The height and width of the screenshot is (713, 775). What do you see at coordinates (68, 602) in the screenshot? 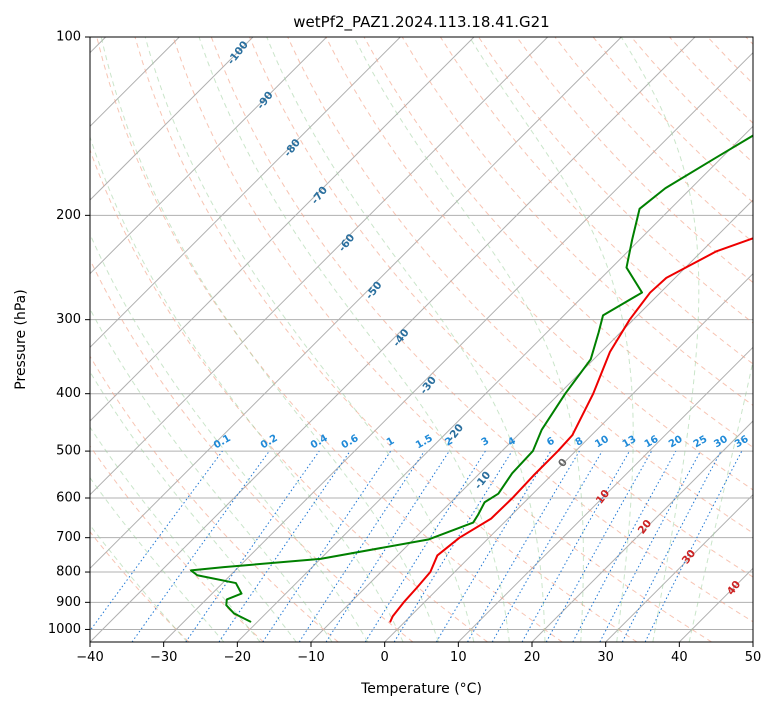
I see `y-tick-label: 900` at bounding box center [68, 602].